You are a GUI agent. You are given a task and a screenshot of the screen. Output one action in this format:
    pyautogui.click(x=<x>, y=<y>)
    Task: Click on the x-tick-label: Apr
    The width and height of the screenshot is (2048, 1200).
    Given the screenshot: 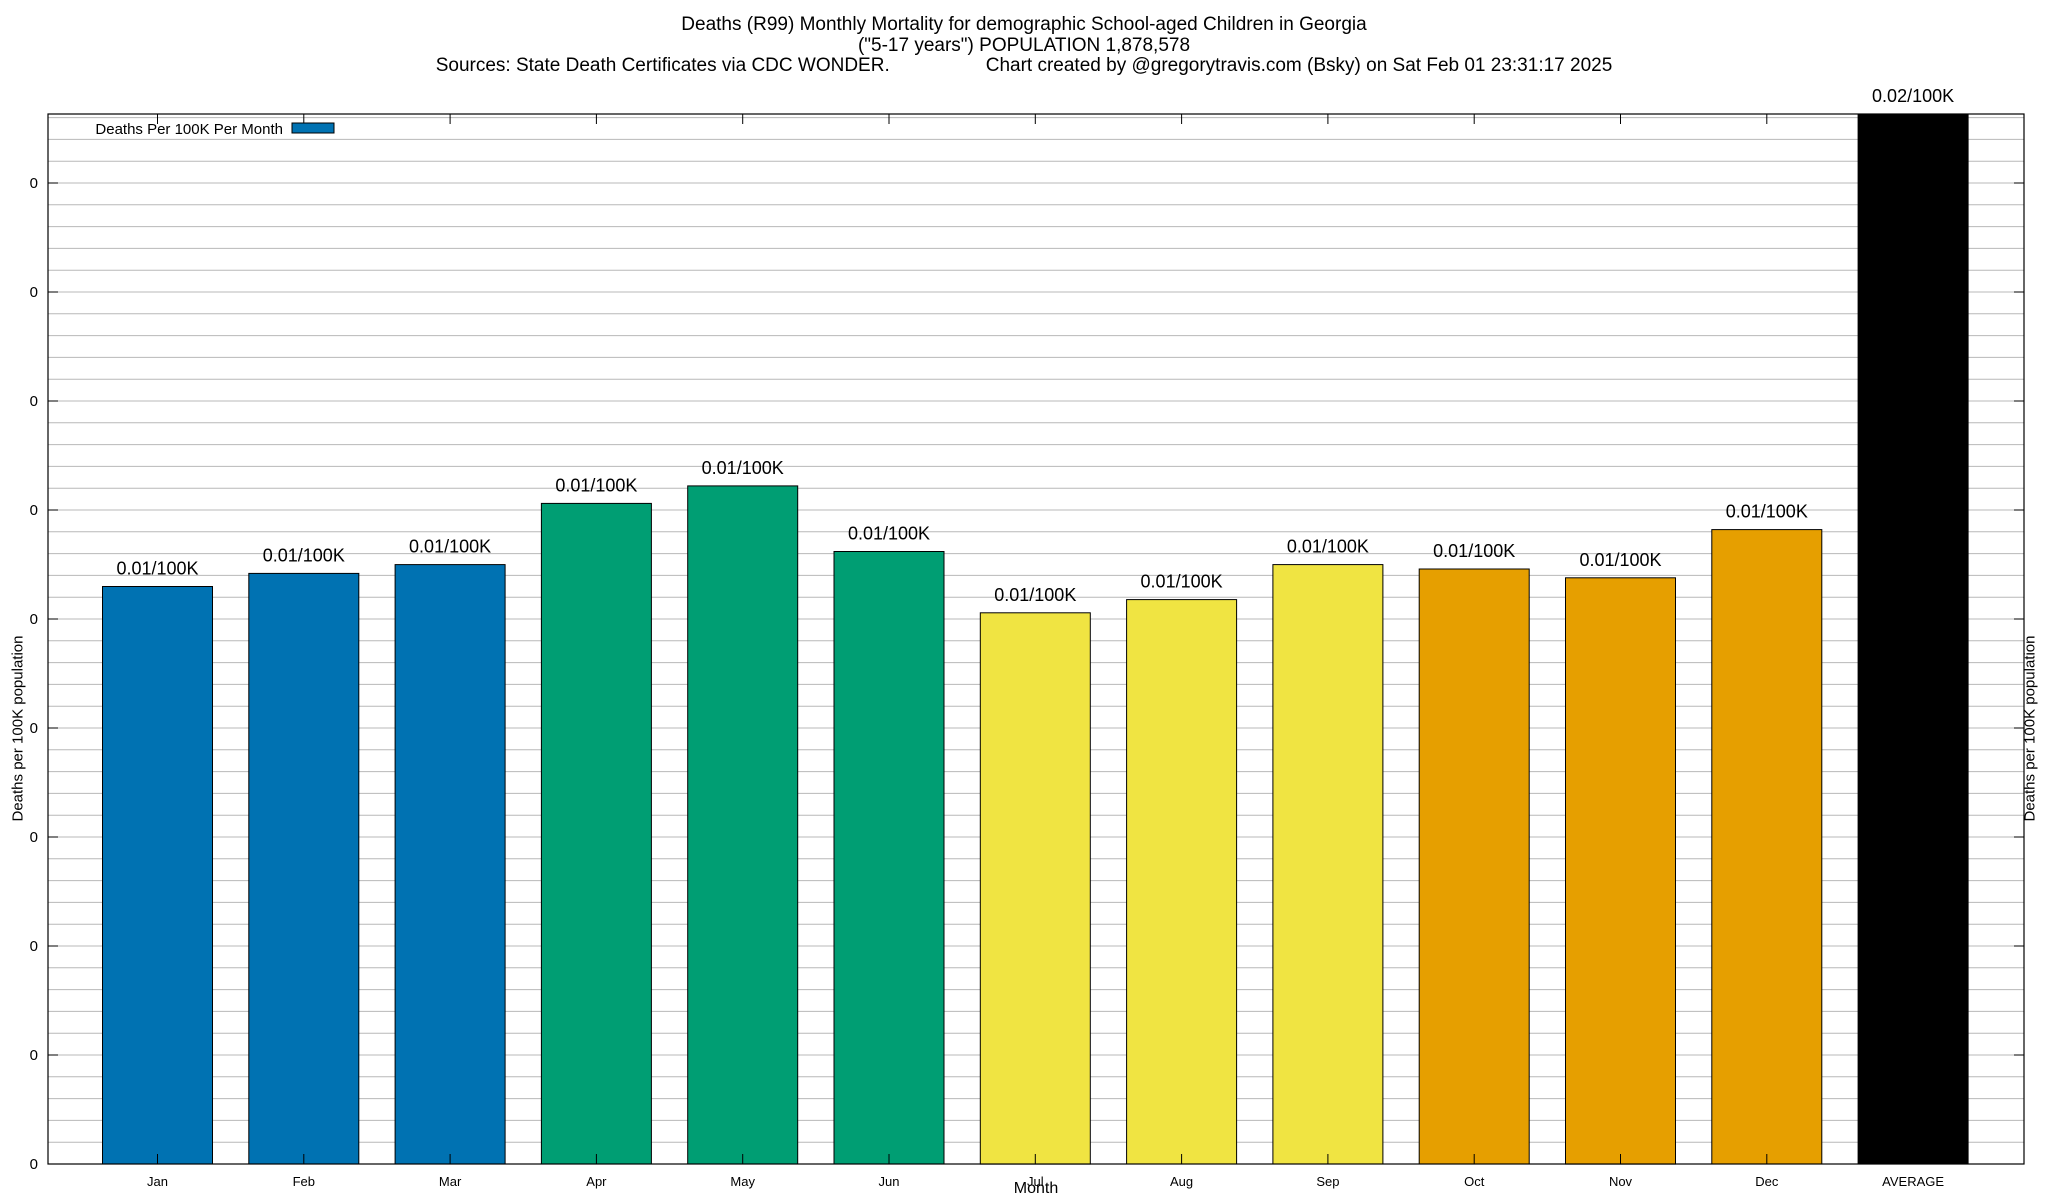 What is the action you would take?
    pyautogui.click(x=596, y=1181)
    